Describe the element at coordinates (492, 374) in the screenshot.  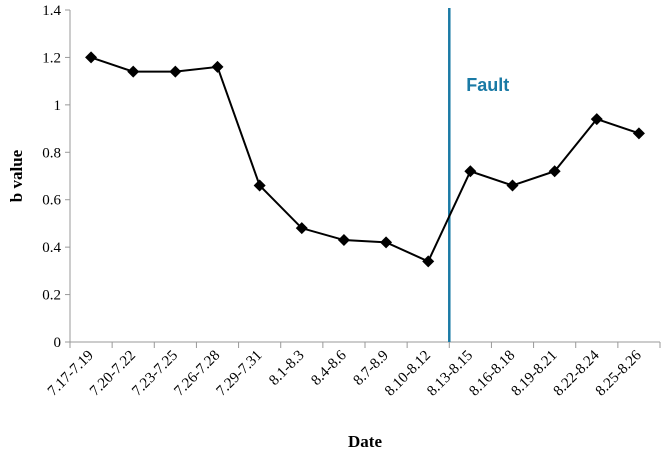
I see `x-tick-label: 8.16-8.18` at that location.